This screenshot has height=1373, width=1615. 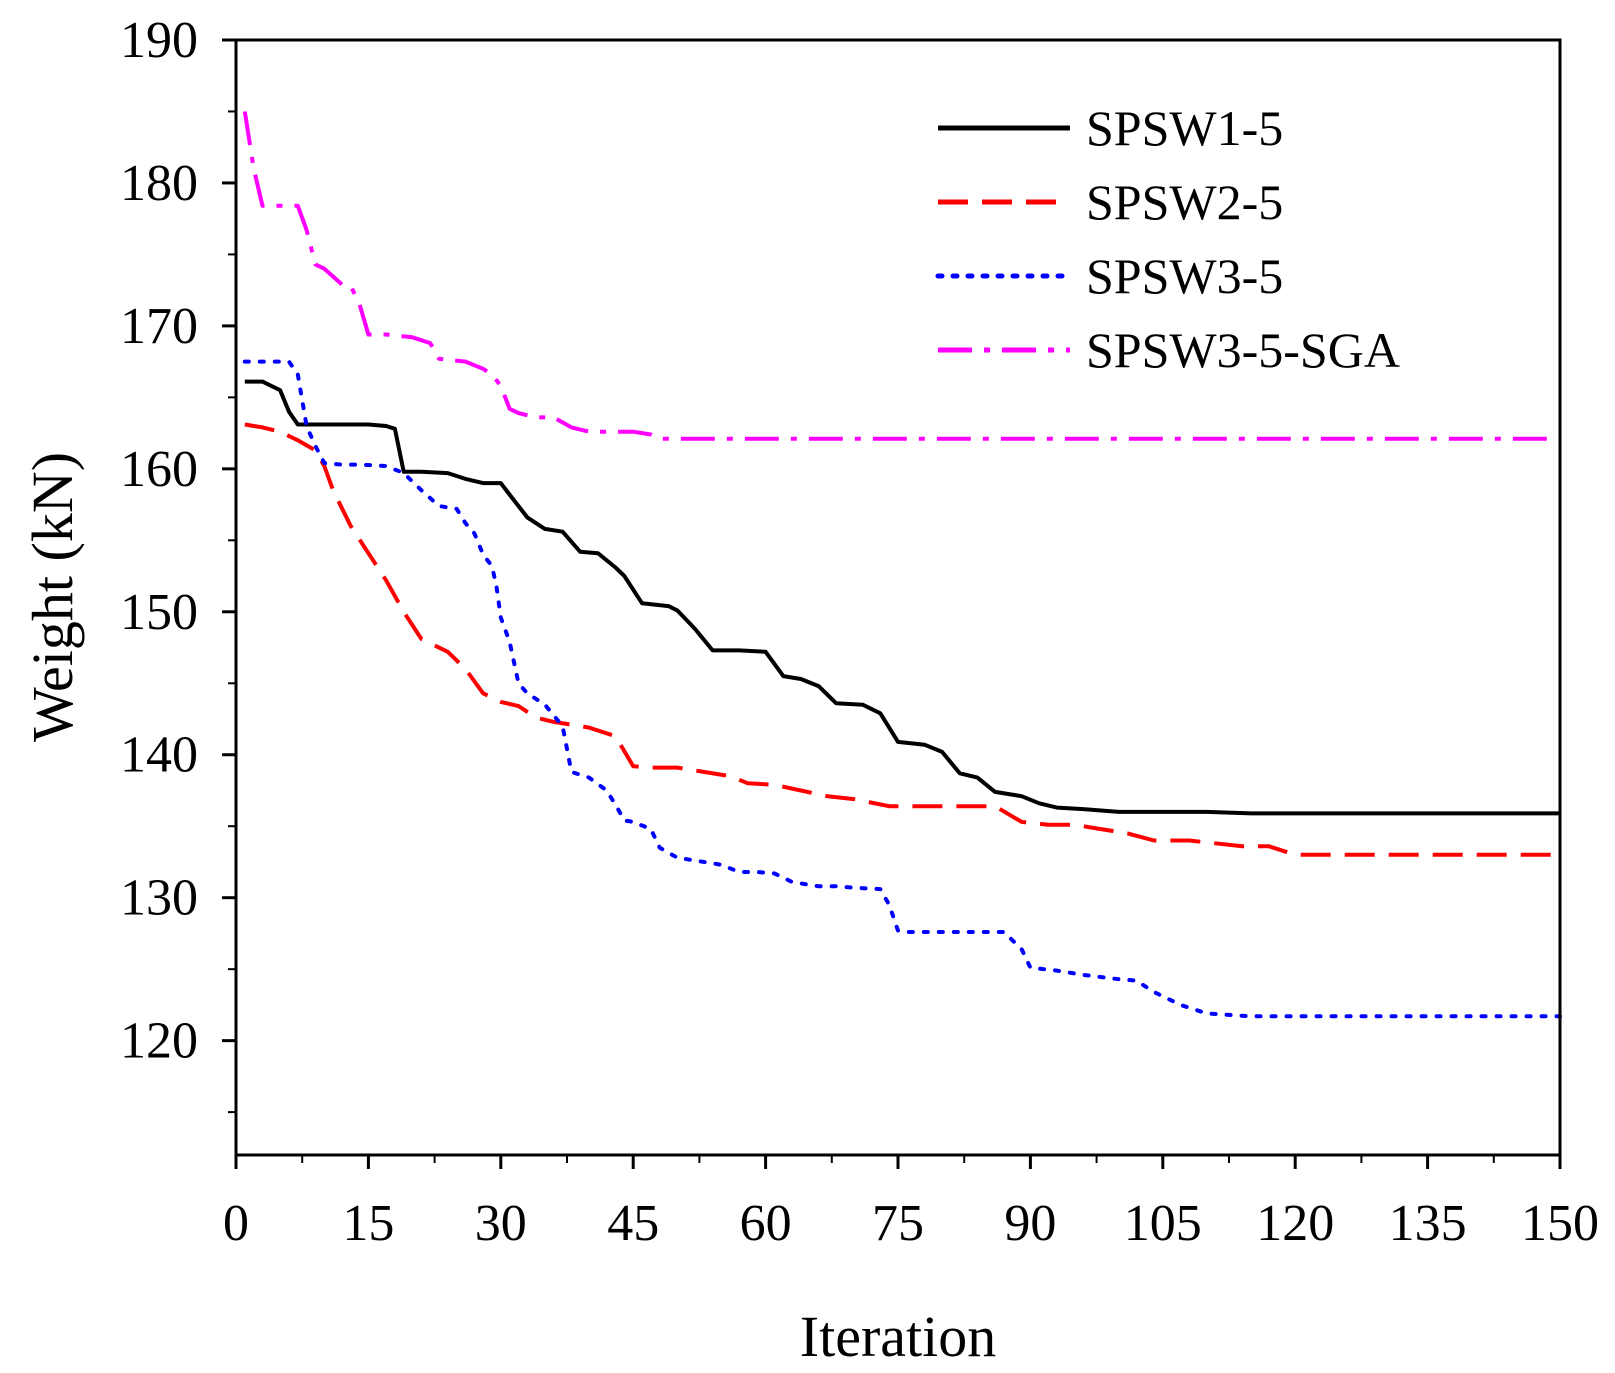 I want to click on y-tick-label: 160, so click(x=159, y=469).